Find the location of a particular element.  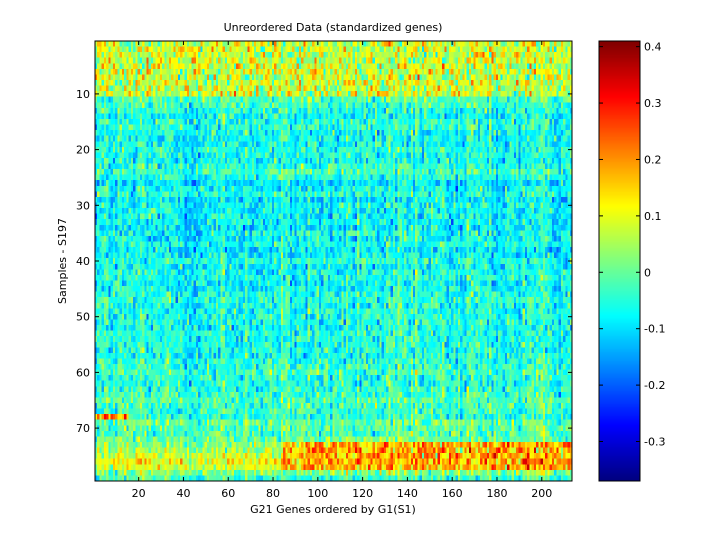

x-tick-label: 180 is located at coordinates (496, 493).